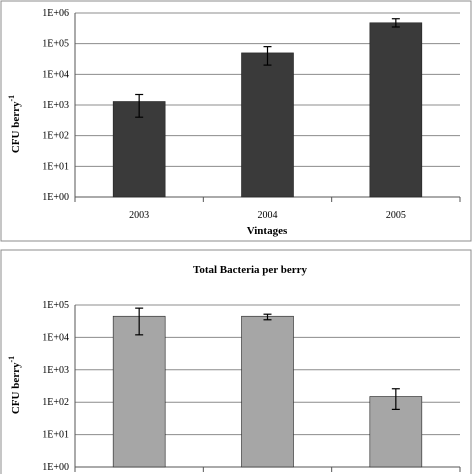 This screenshot has height=474, width=474. Describe the element at coordinates (55, 13) in the screenshot. I see `y-tick-label: 1E+06` at that location.